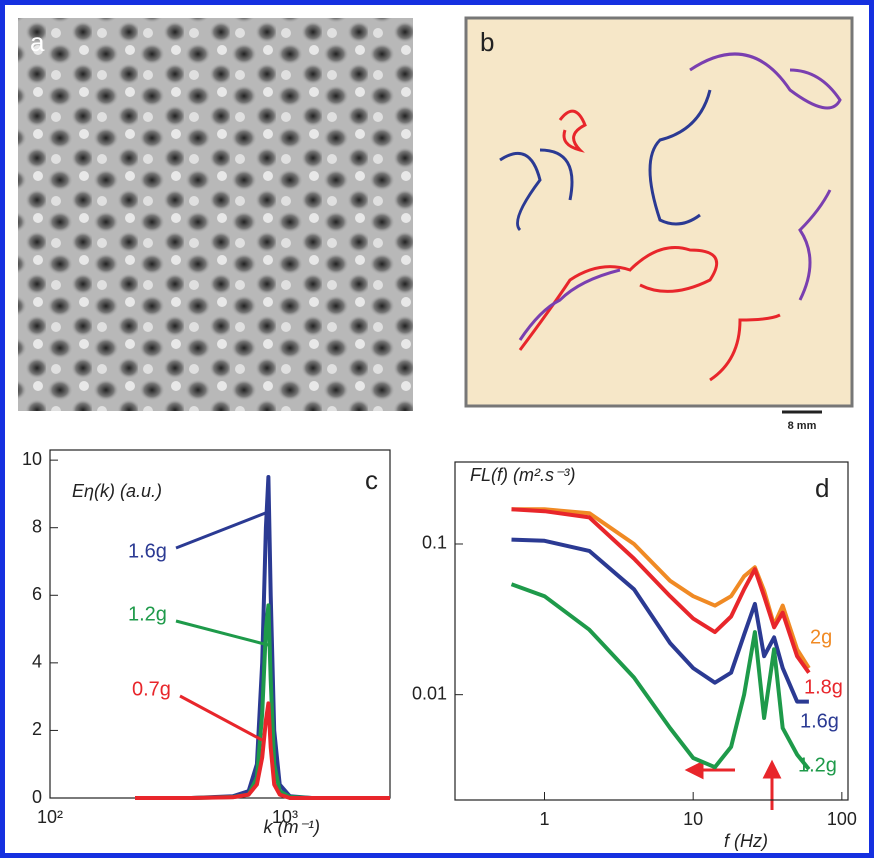 Image resolution: width=874 pixels, height=858 pixels. What do you see at coordinates (37, 526) in the screenshot?
I see `y-tick-label: 8` at bounding box center [37, 526].